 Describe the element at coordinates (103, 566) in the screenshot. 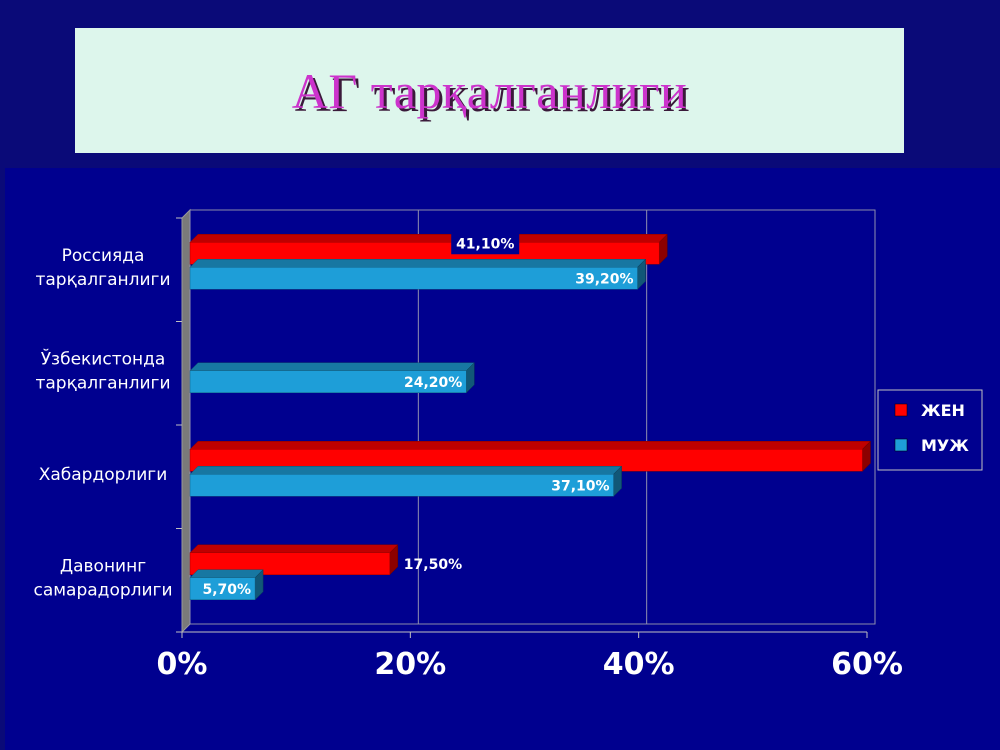

I see `category-label: Давонинг` at that location.